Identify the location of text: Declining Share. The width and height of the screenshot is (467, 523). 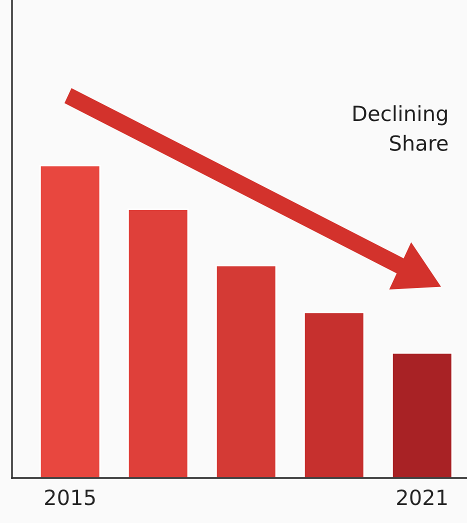
(401, 128).